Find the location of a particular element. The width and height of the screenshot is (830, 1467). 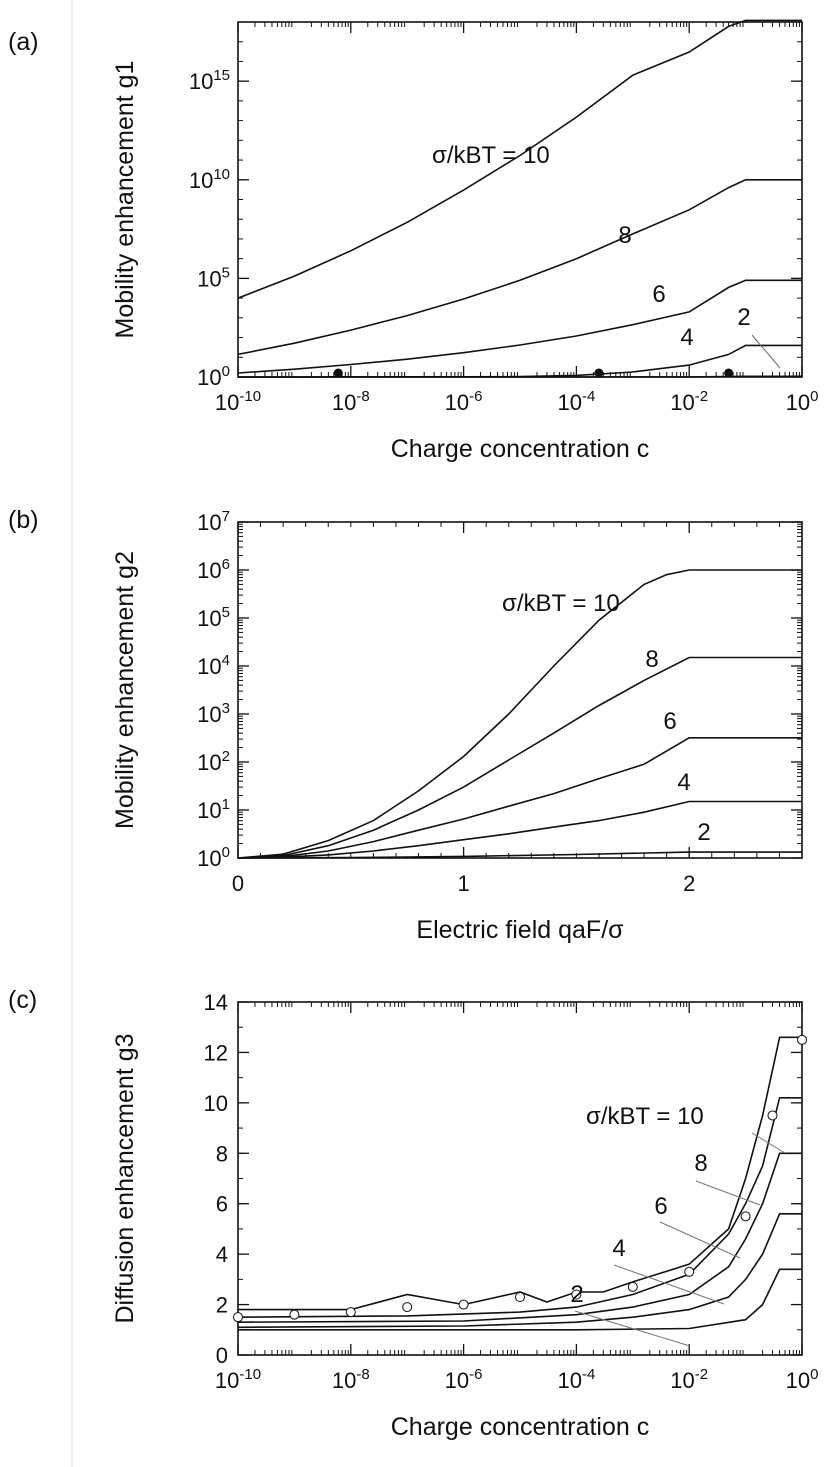

panel-c-y-tick-label: 14 is located at coordinates (216, 1002).